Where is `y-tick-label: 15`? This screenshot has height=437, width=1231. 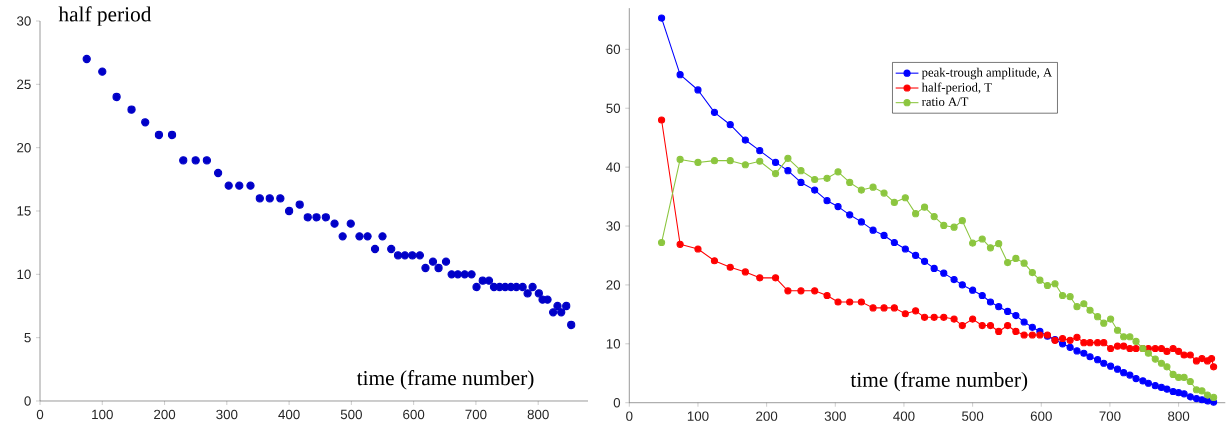
y-tick-label: 15 is located at coordinates (24, 211).